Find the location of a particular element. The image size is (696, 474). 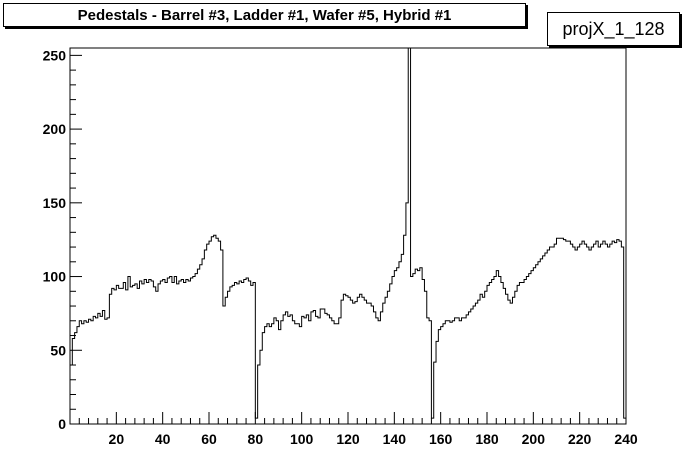

x-tick-label: 100 is located at coordinates (302, 439).